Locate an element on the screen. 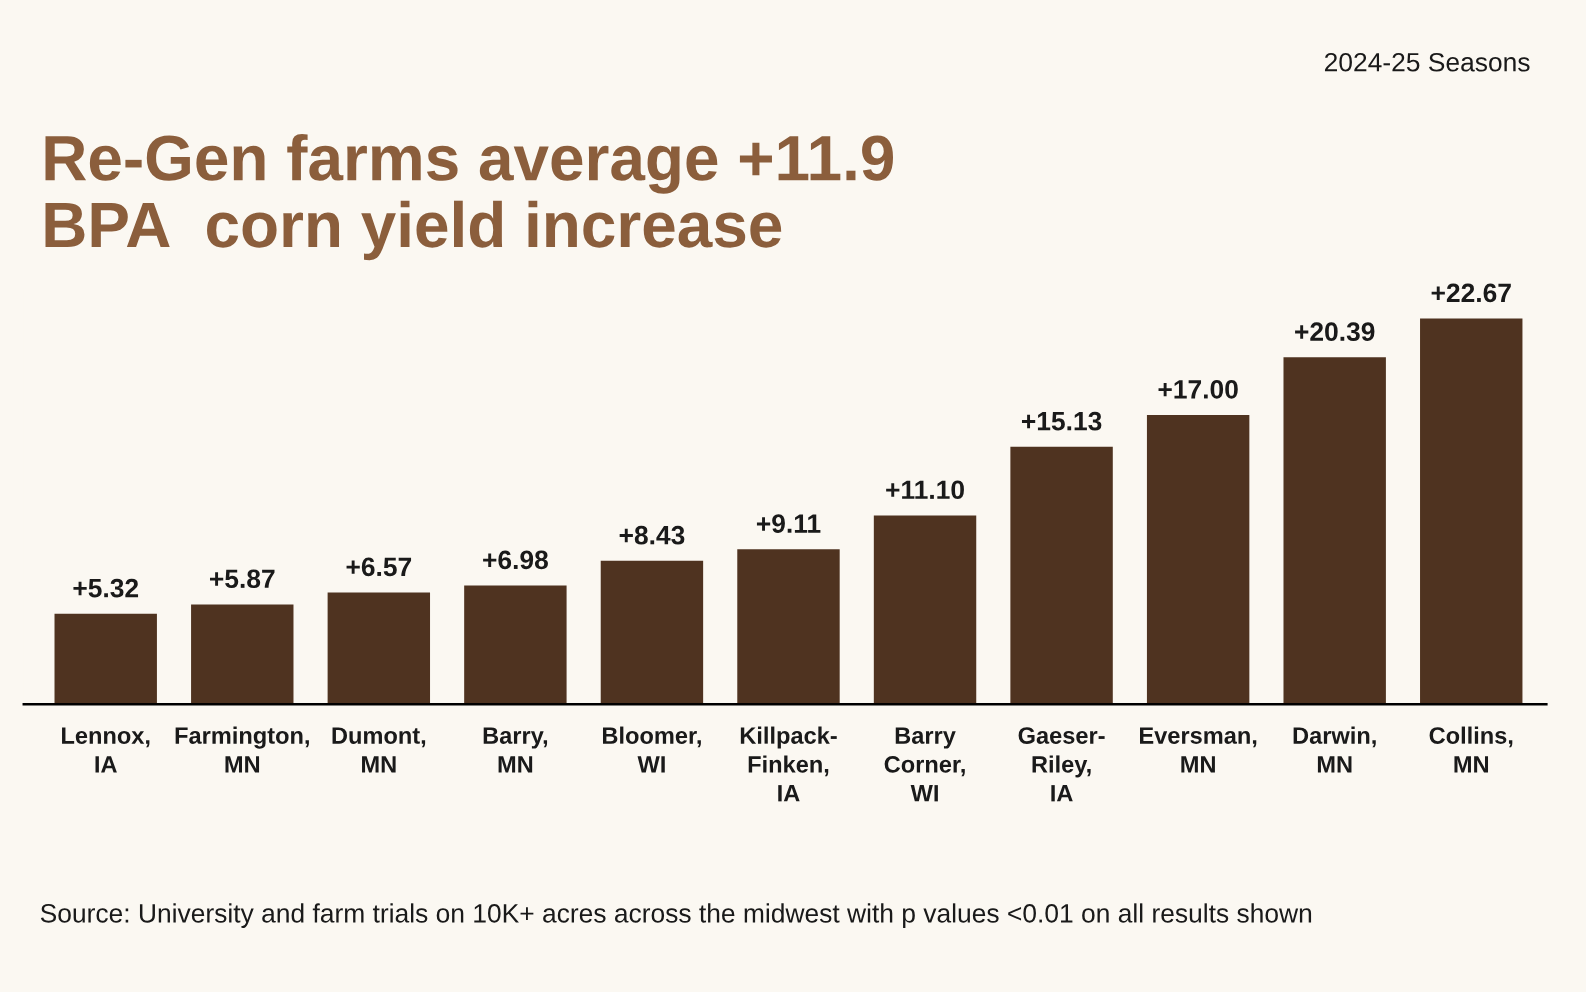  data-label: +8.43 is located at coordinates (652, 535).